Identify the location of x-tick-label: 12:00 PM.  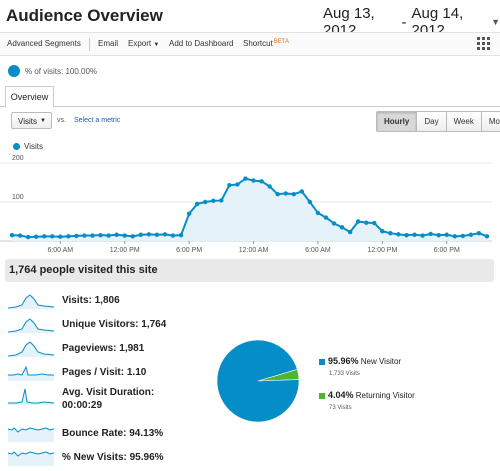
(382, 250).